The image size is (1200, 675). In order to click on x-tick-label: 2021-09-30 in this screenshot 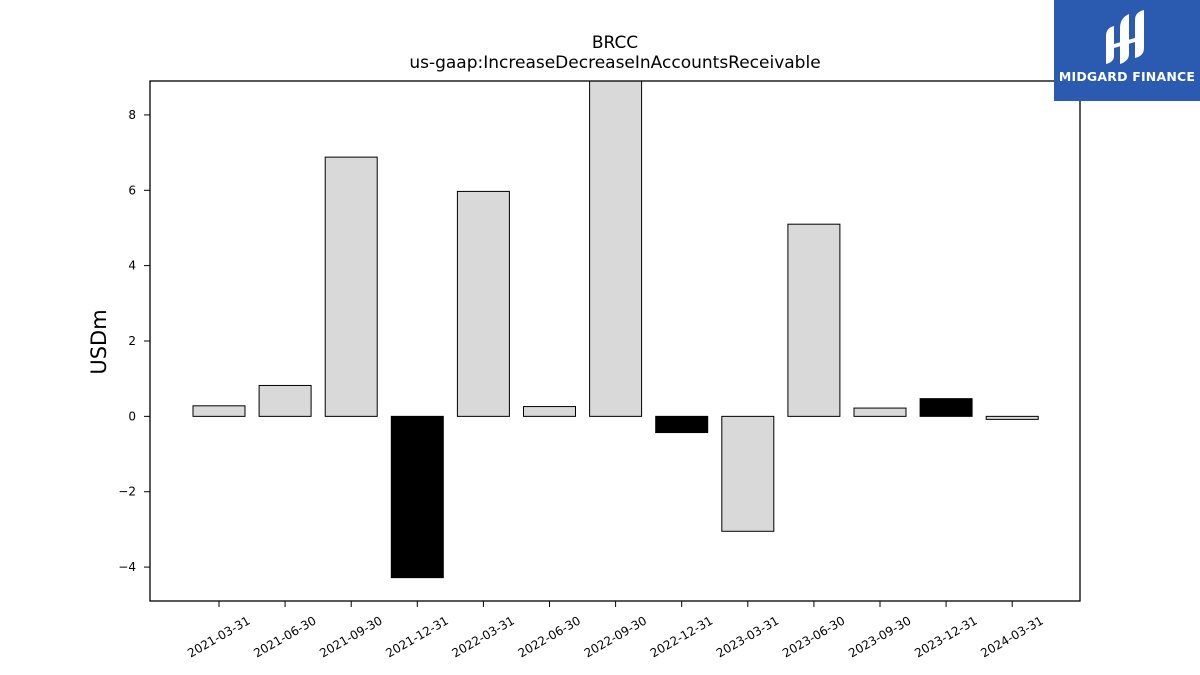, I will do `click(350, 636)`.